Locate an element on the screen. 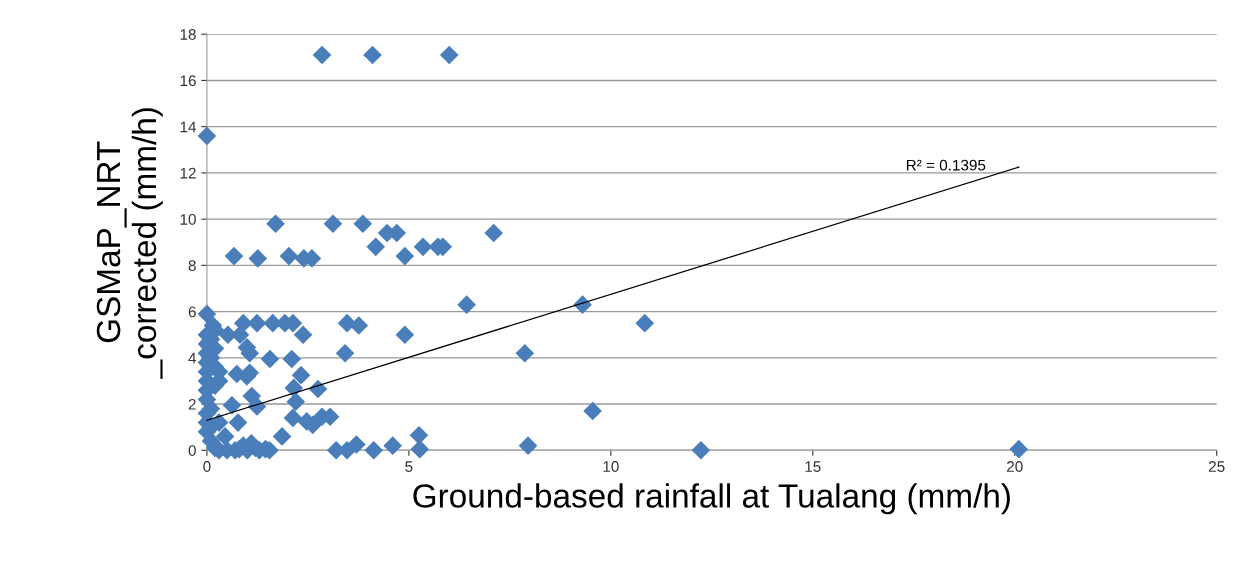  y-tick-label: 2 is located at coordinates (192, 404).